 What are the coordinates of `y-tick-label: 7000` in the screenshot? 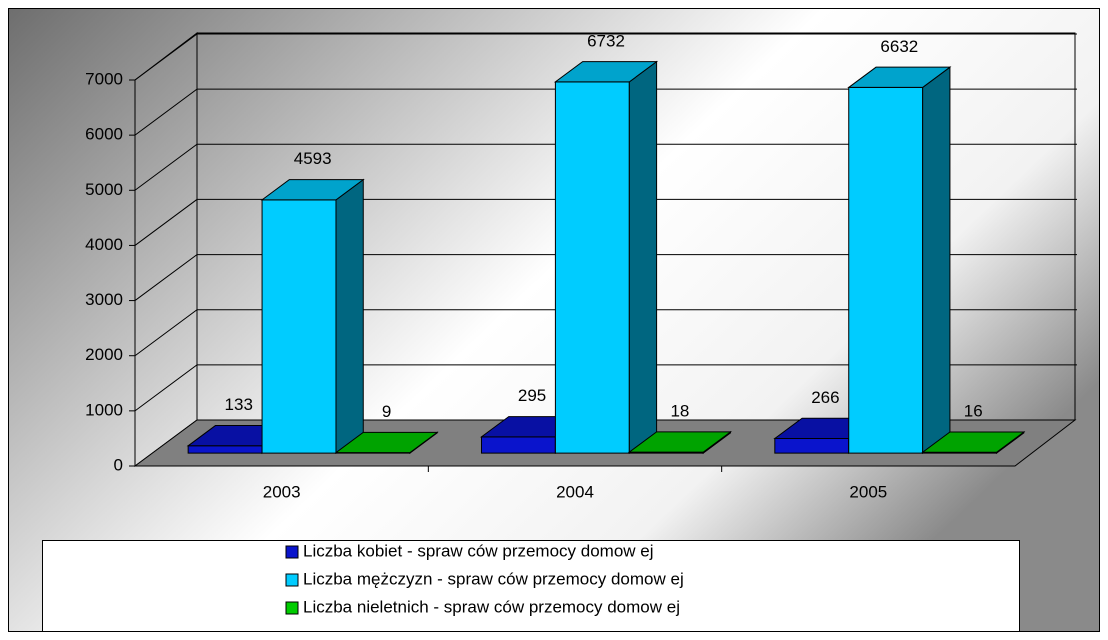 It's located at (104, 78).